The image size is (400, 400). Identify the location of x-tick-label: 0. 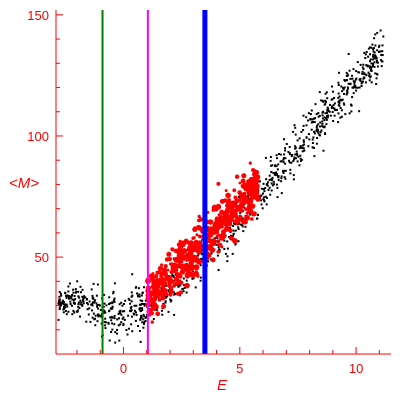
(123, 368).